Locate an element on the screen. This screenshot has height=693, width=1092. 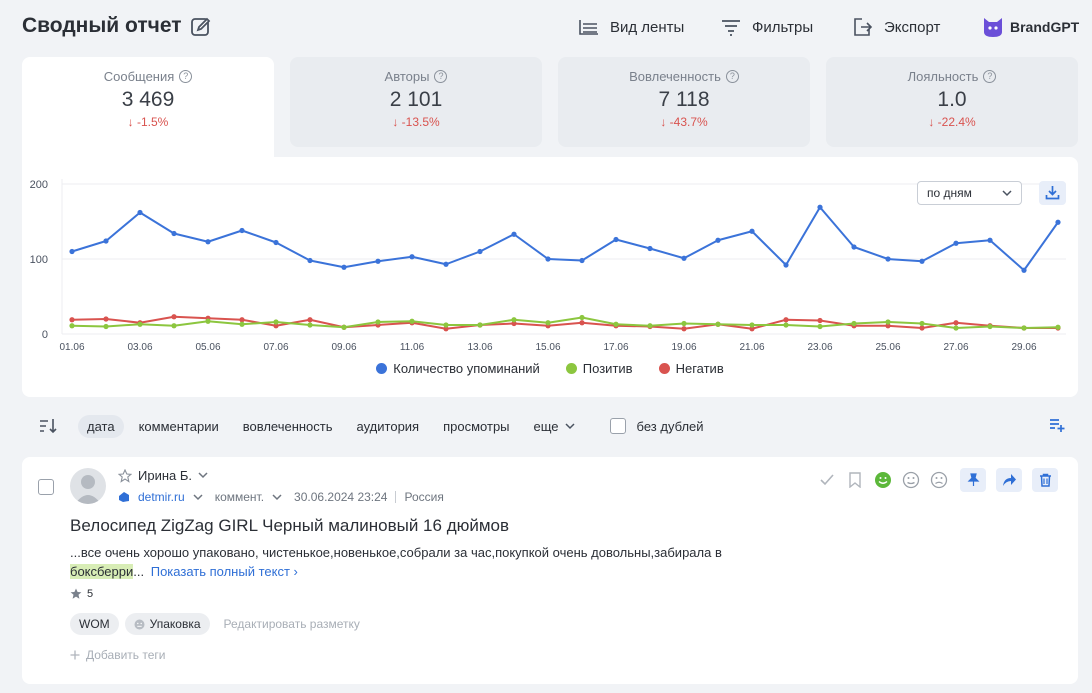
pin-button is located at coordinates (973, 480).